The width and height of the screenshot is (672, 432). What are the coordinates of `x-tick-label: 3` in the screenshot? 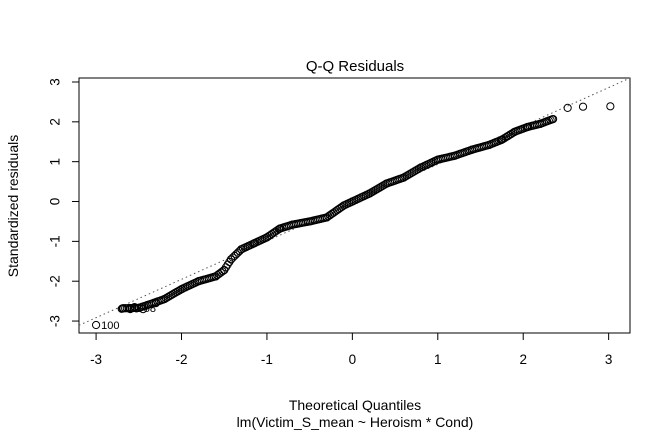 It's located at (609, 359).